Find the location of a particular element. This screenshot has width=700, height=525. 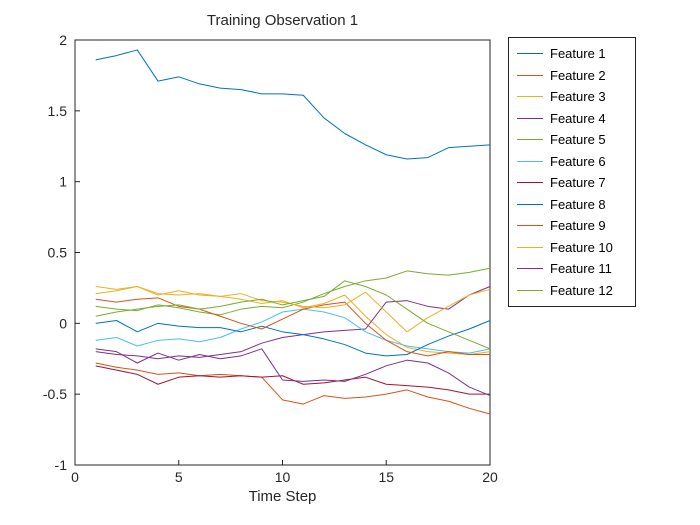

legend-item: Feature 6 is located at coordinates (576, 162).